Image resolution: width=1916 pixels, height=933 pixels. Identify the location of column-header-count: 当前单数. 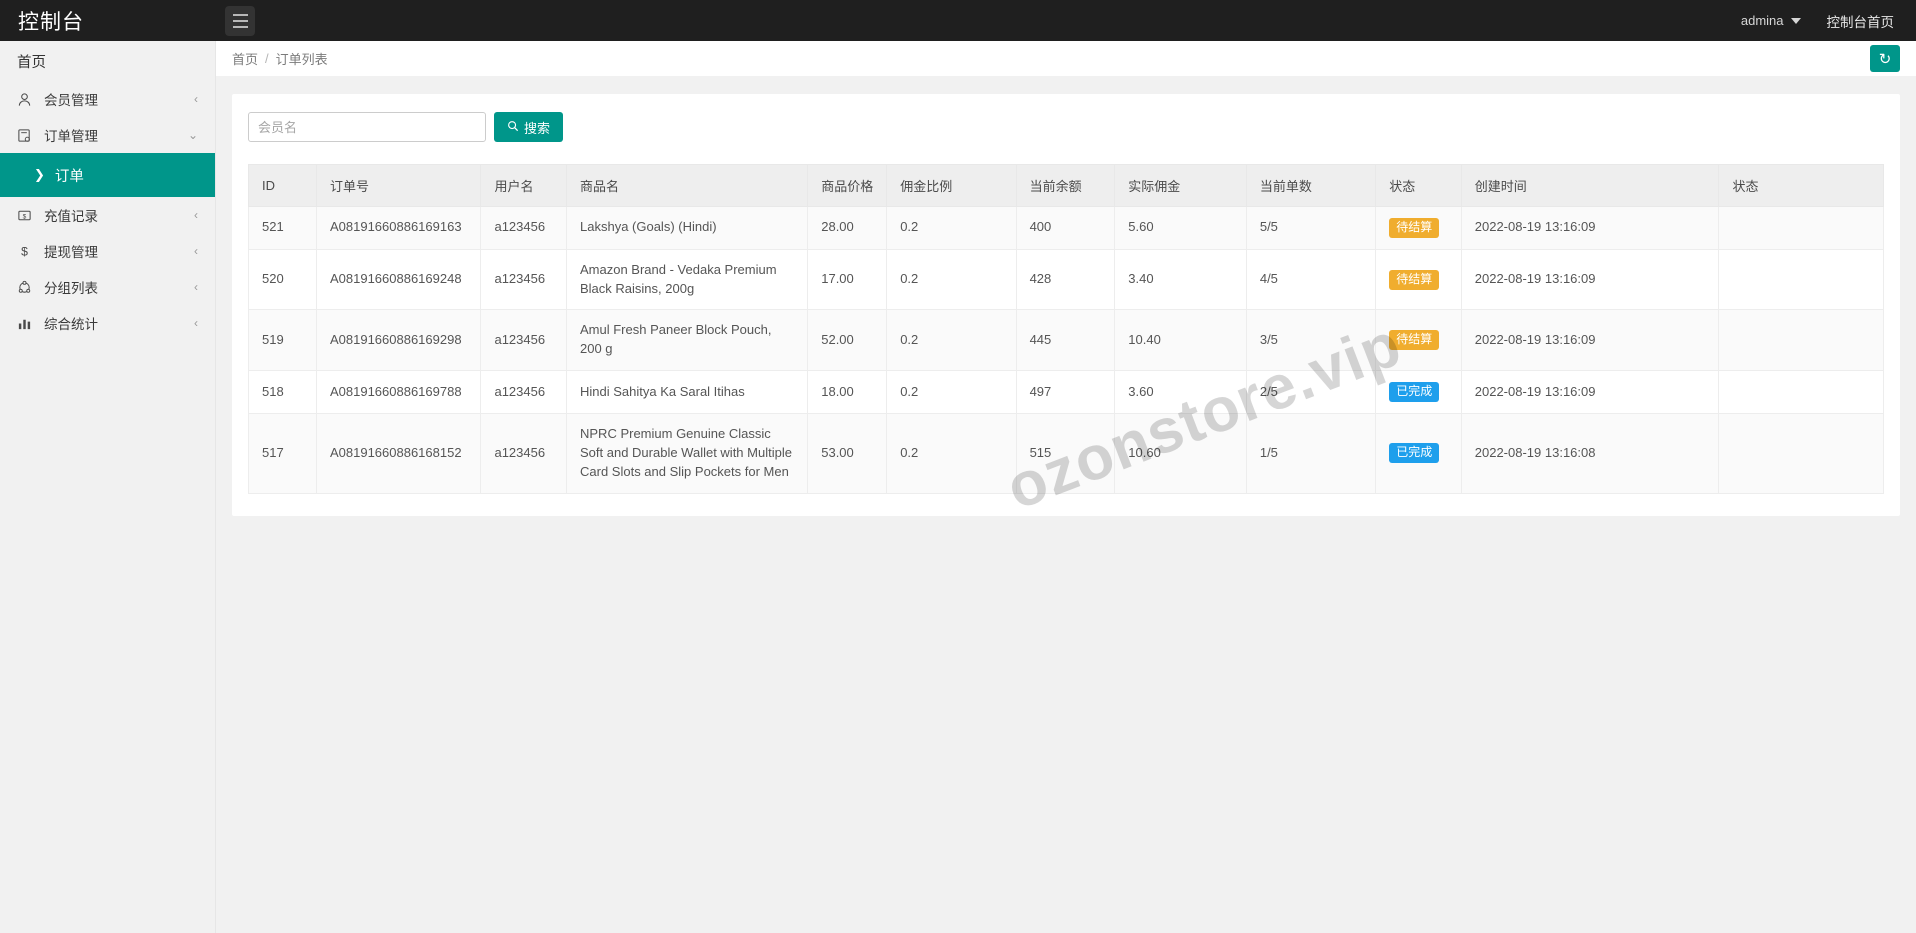
(1311, 185).